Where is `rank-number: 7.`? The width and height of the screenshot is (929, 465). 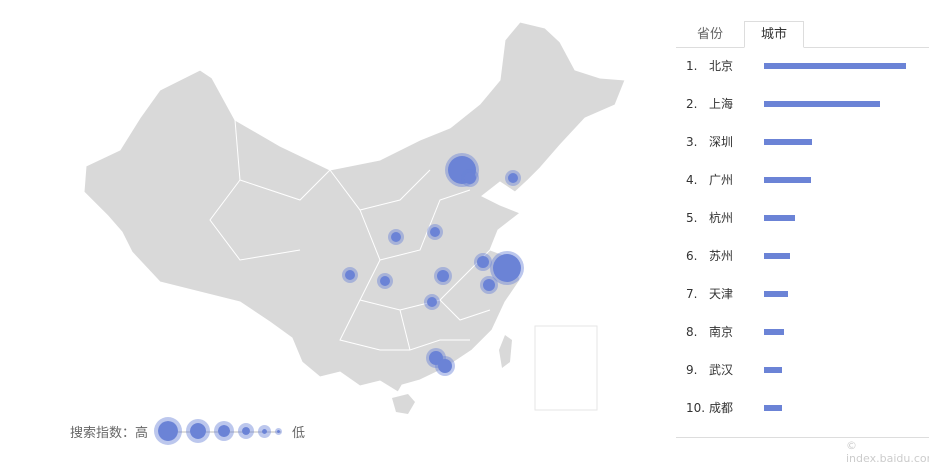 rank-number: 7. is located at coordinates (692, 294).